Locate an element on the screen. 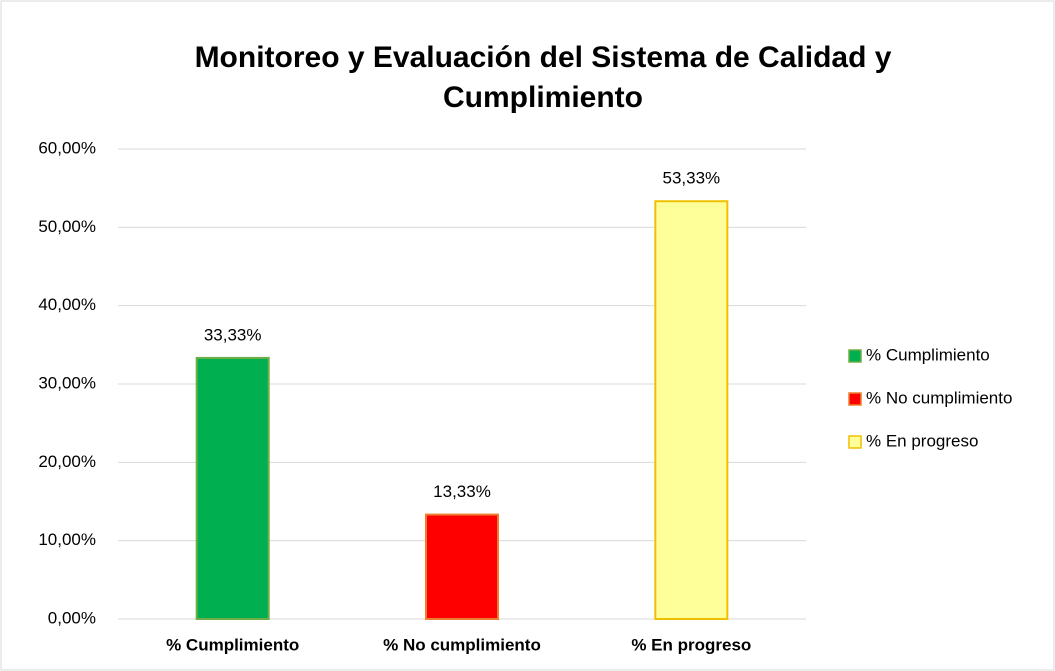 The height and width of the screenshot is (671, 1055). y-tick-label: 20,00% is located at coordinates (67, 461).